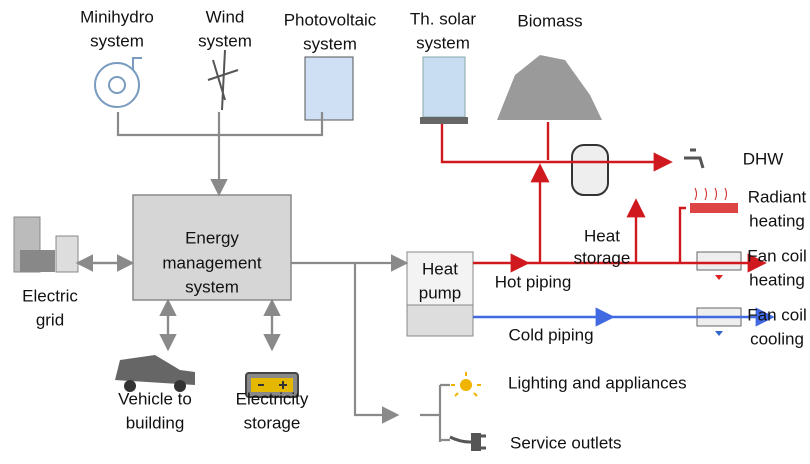  Describe the element at coordinates (777, 196) in the screenshot. I see `label: Radiant` at that location.